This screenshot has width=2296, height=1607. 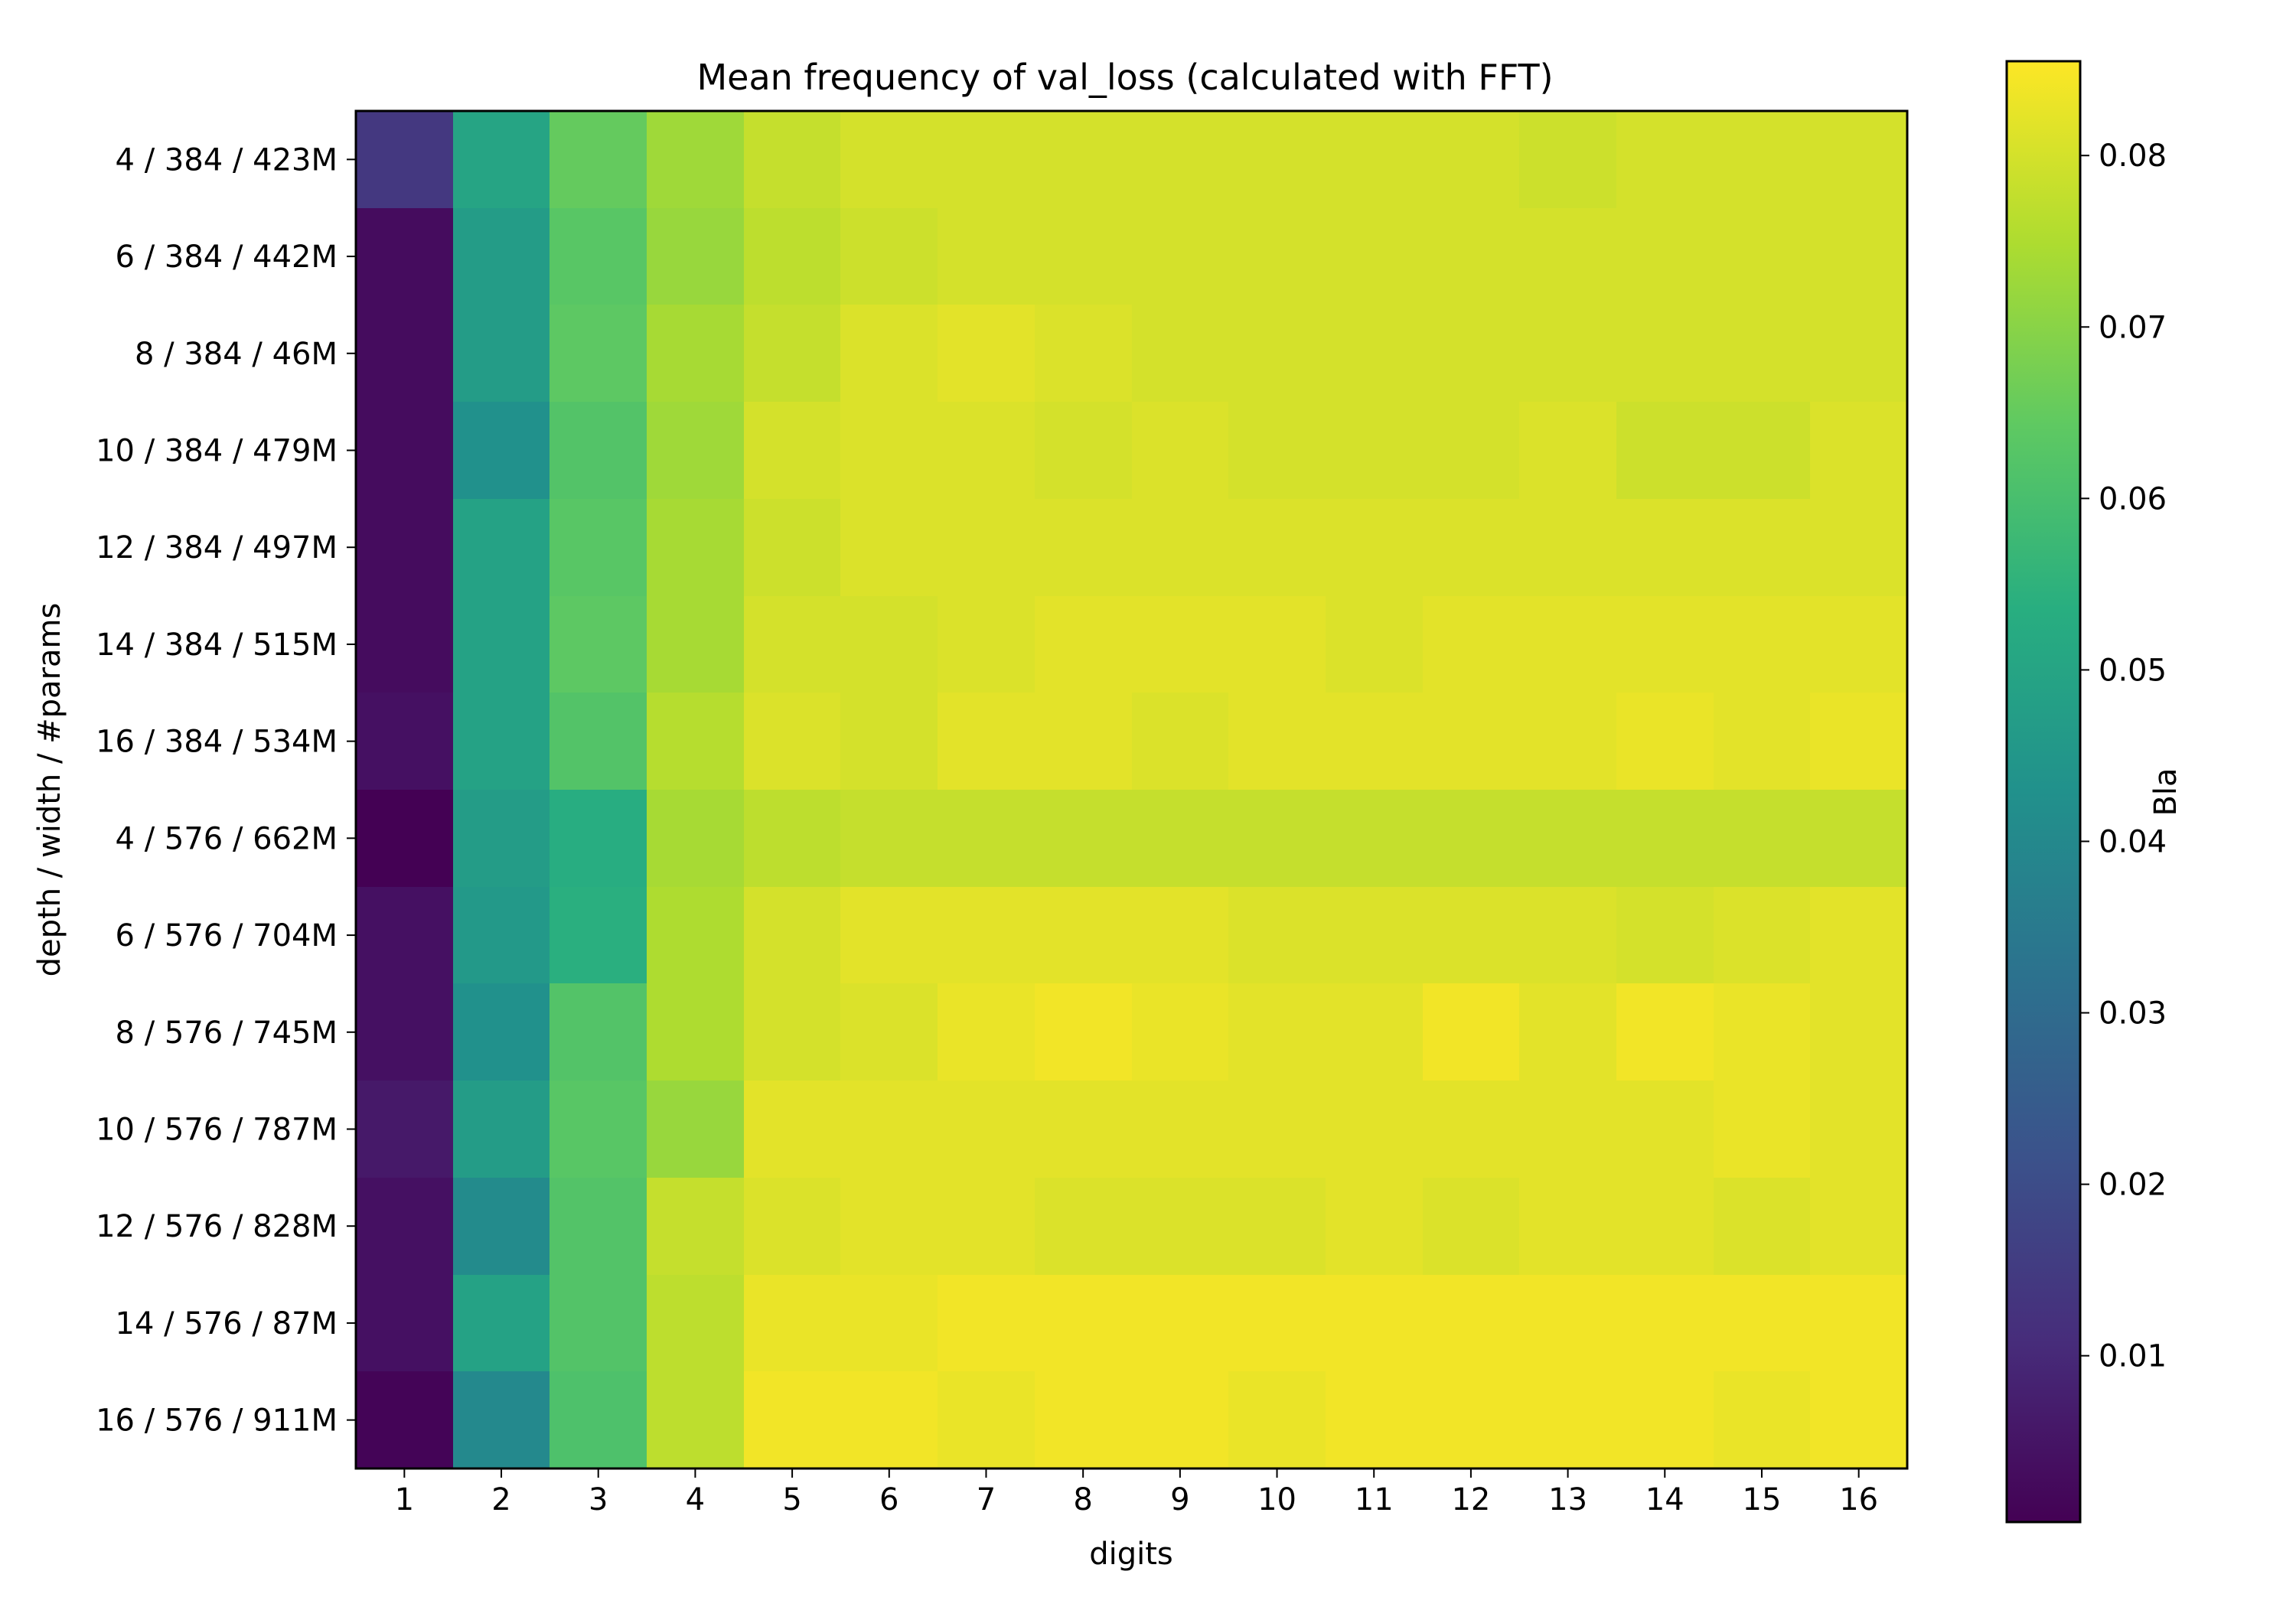 What do you see at coordinates (217, 1421) in the screenshot?
I see `y-tick-label: 16 / 576 / 911M` at bounding box center [217, 1421].